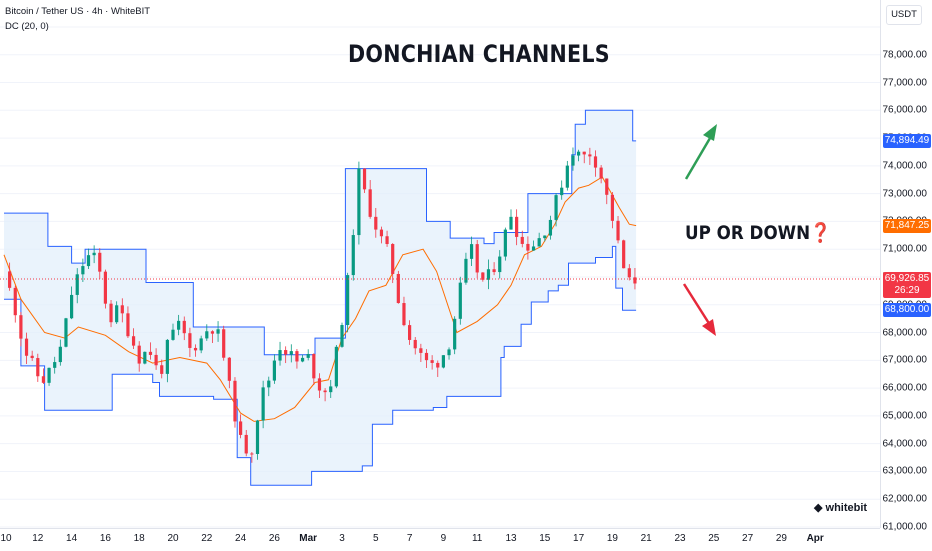 The height and width of the screenshot is (551, 932). I want to click on price-tick-label: 77,000.00, so click(905, 83).